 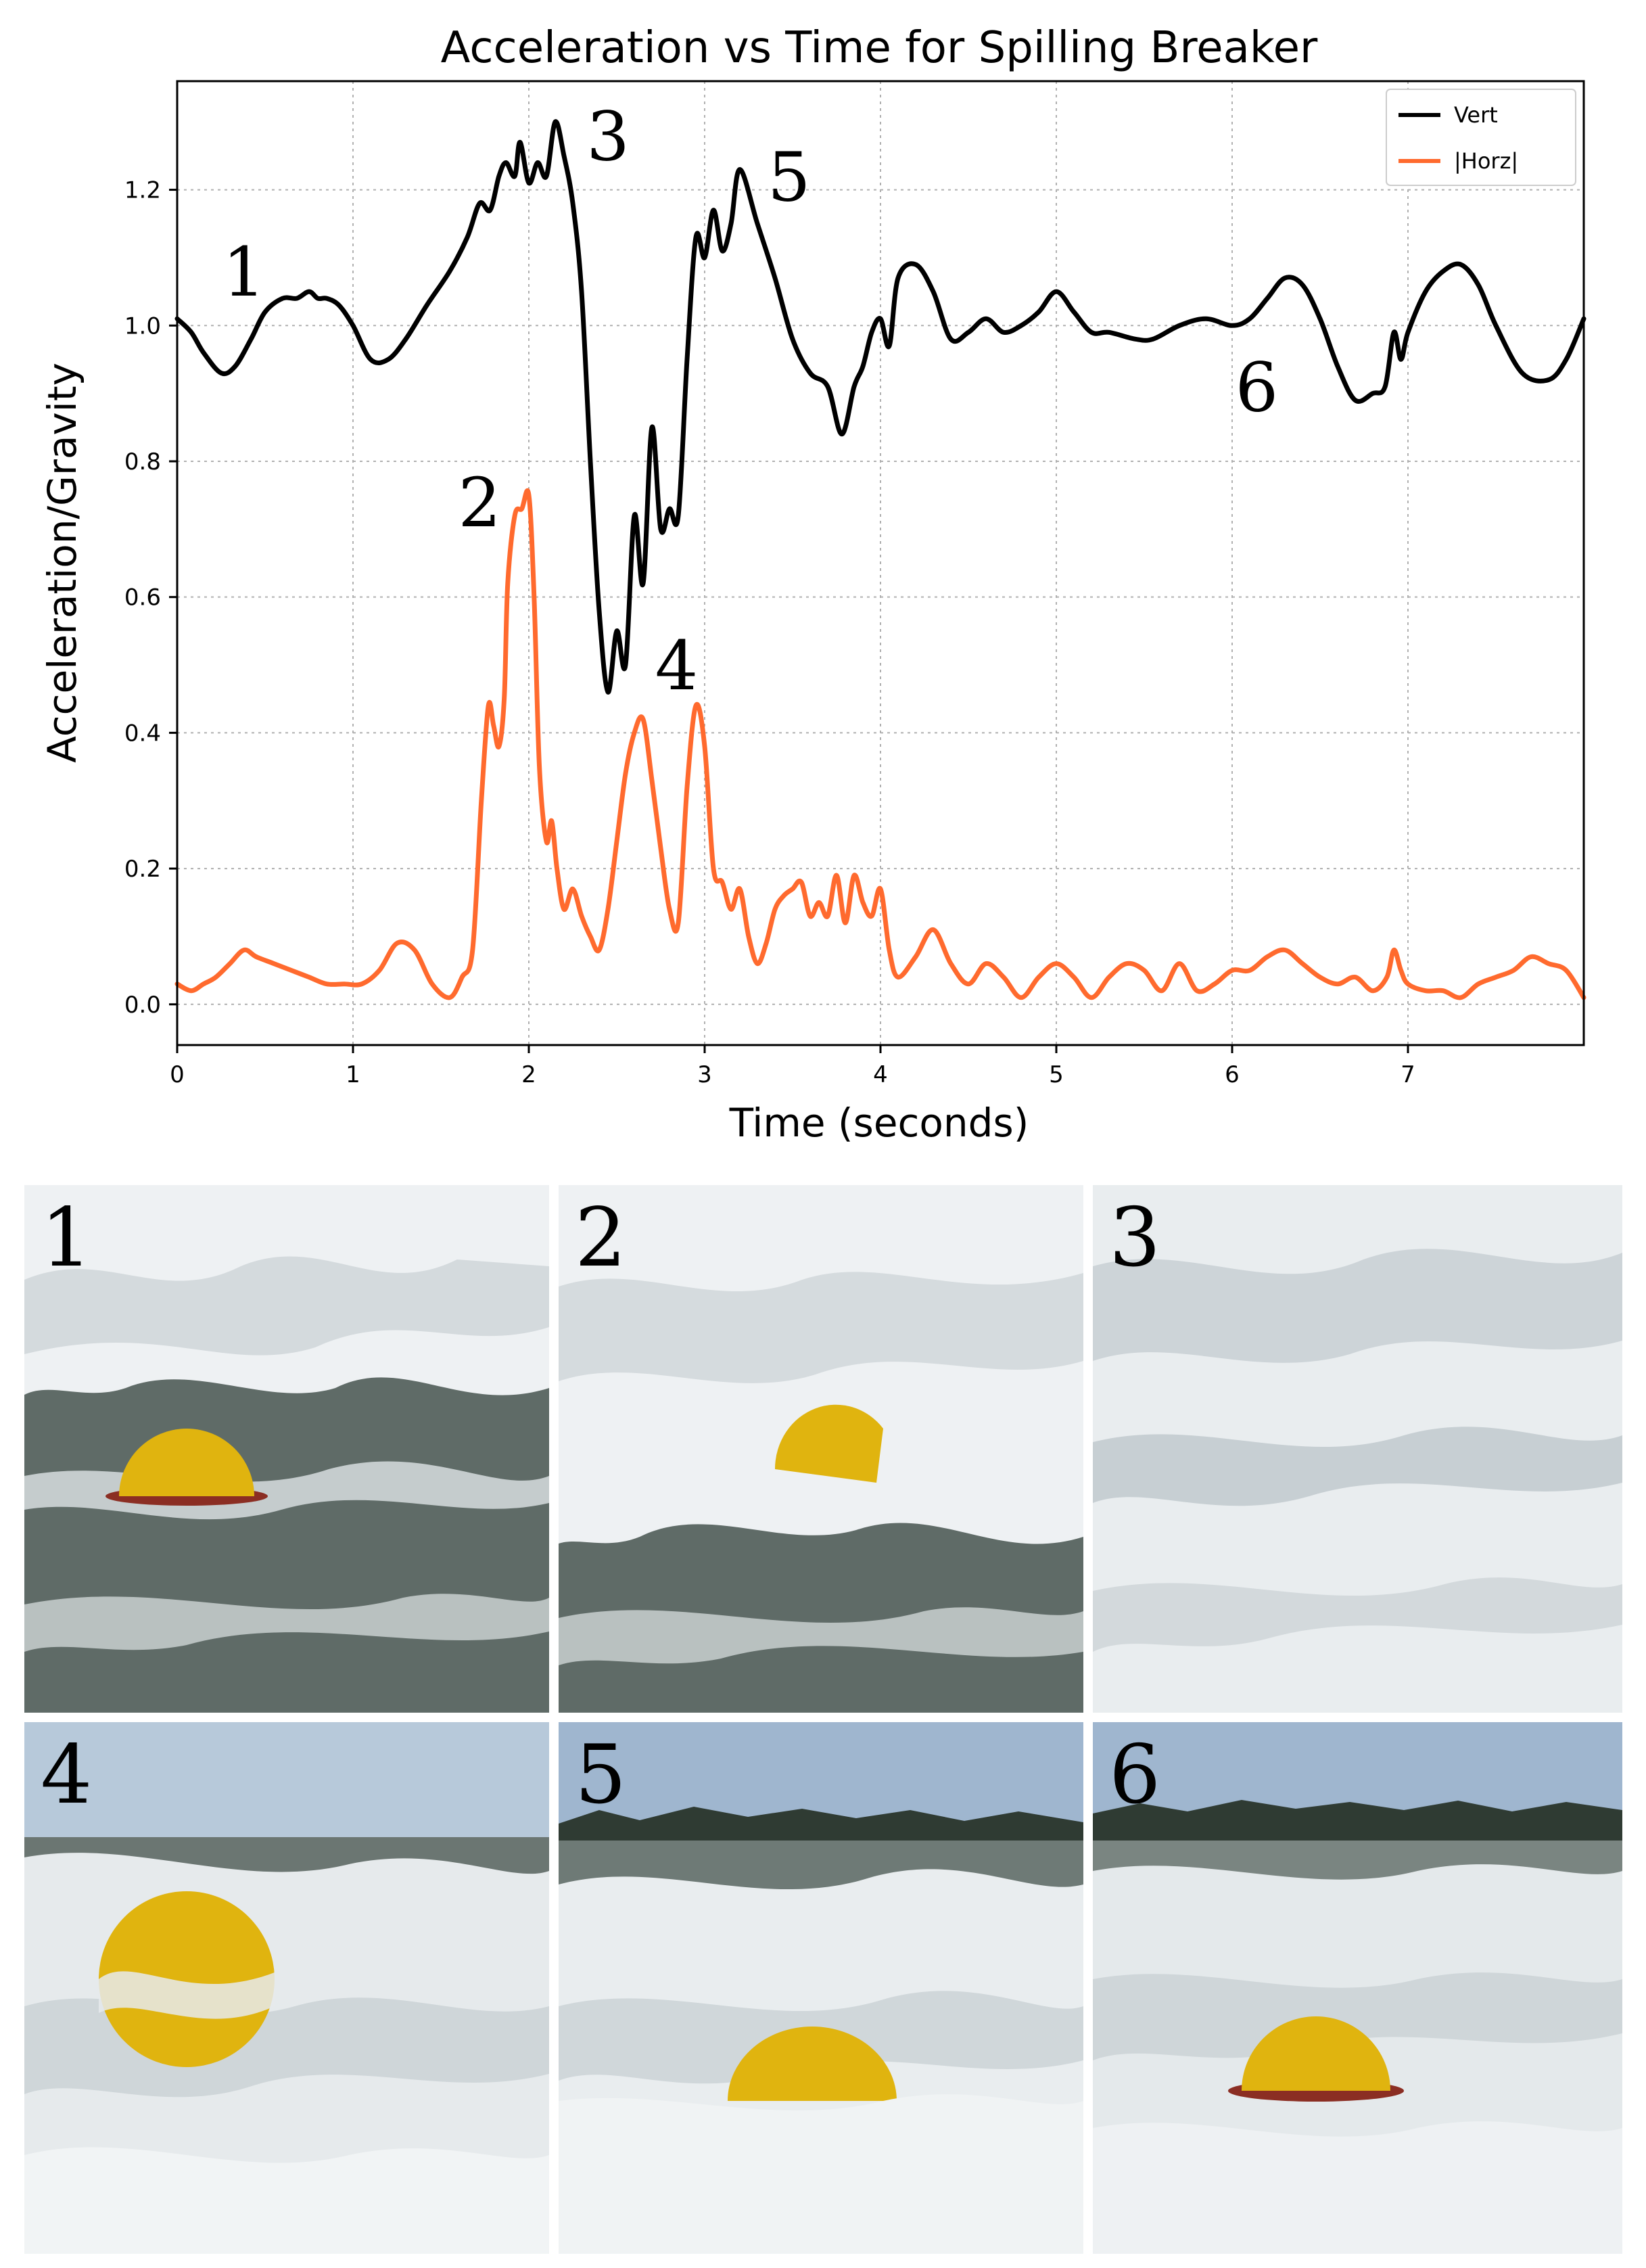 What do you see at coordinates (177, 1074) in the screenshot?
I see `x-tick-label: 0` at bounding box center [177, 1074].